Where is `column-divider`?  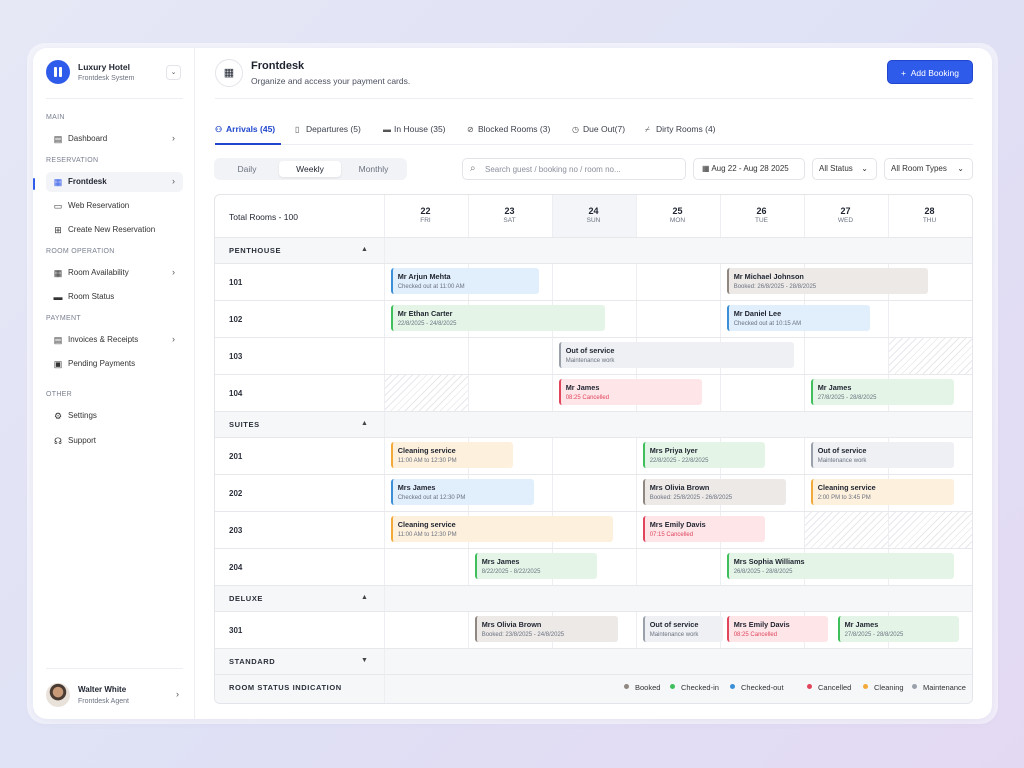 column-divider is located at coordinates (804, 216).